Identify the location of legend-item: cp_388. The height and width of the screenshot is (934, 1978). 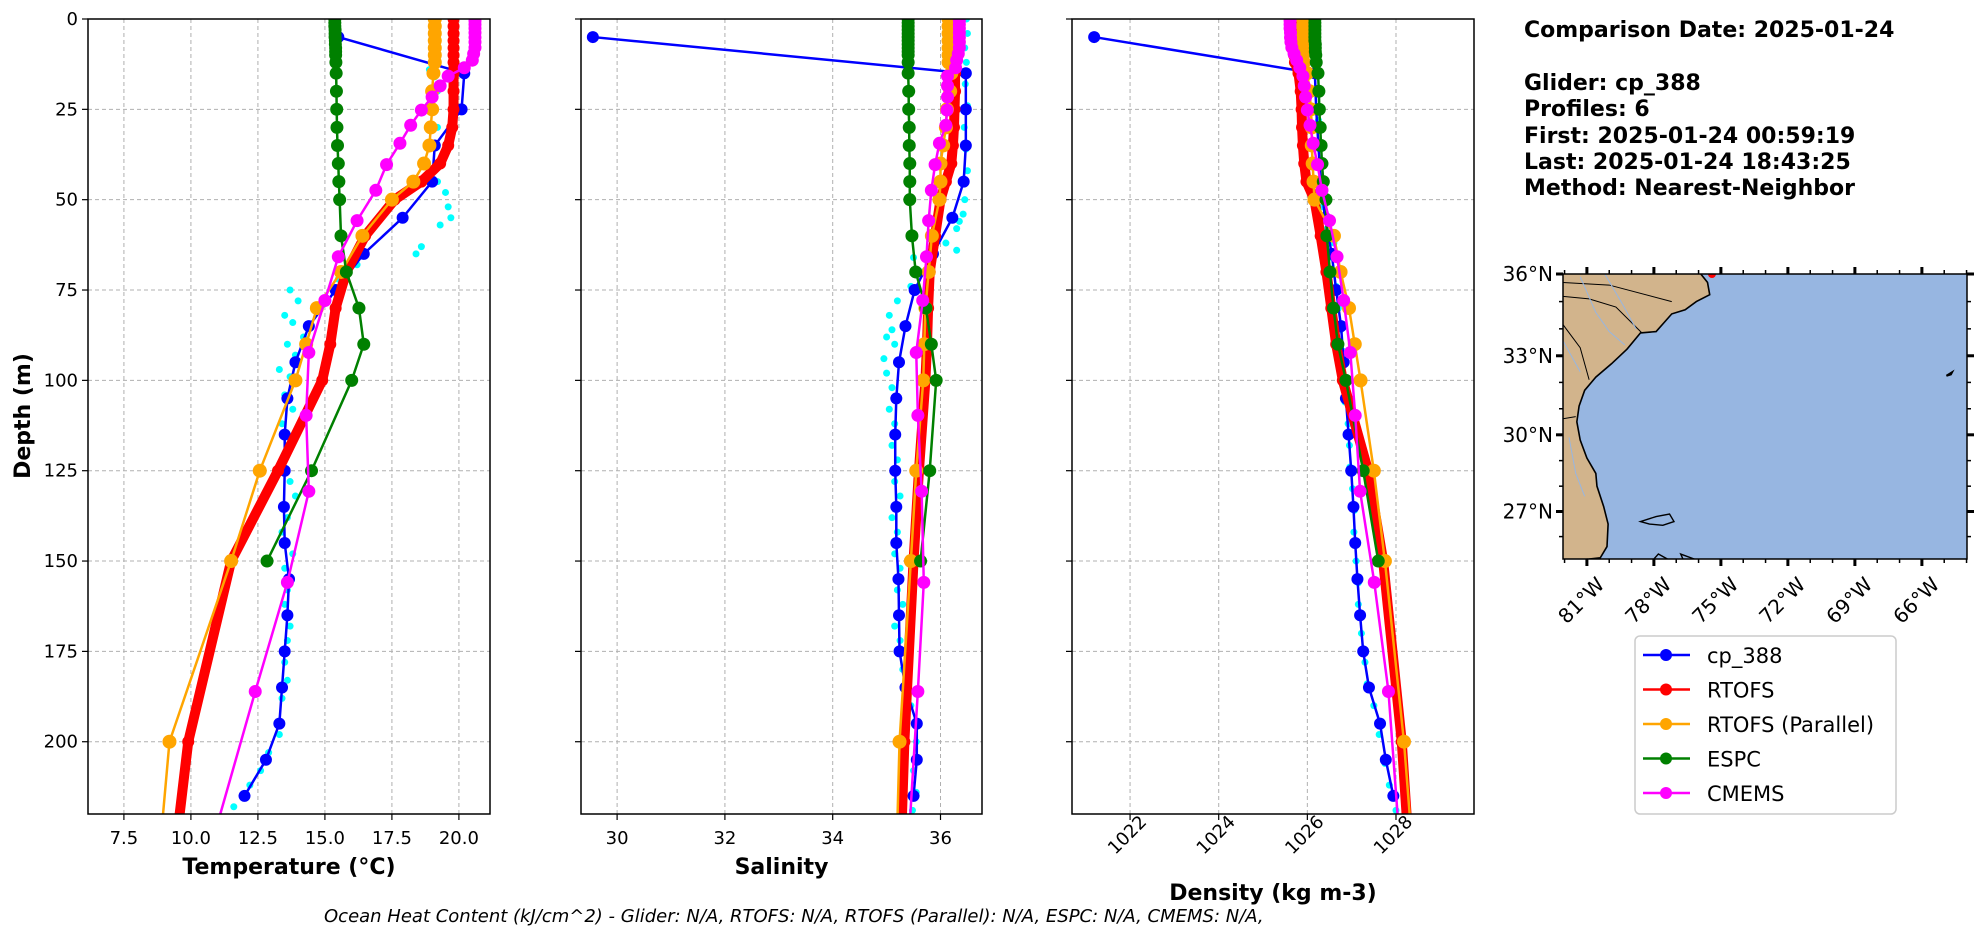
(1712, 656).